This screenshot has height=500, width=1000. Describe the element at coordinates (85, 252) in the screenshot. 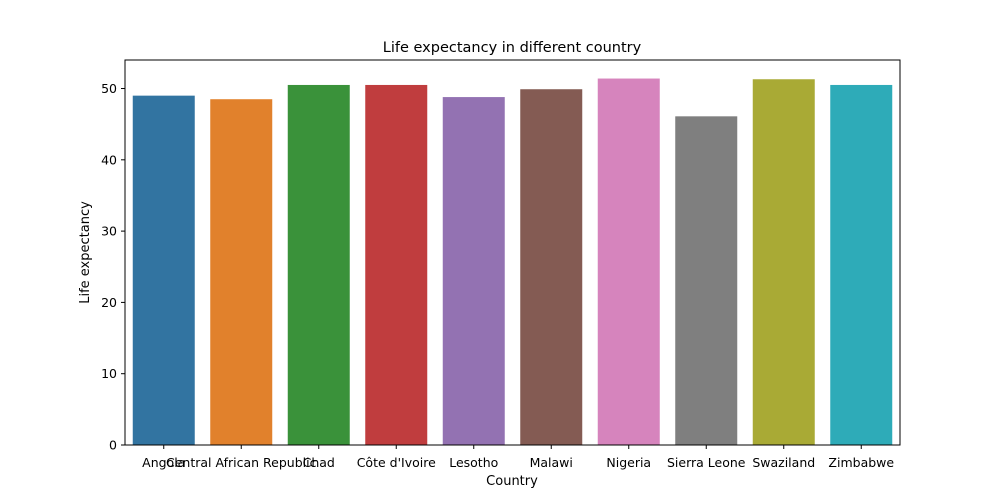

I see `y-axis-label: Life expectancy` at that location.